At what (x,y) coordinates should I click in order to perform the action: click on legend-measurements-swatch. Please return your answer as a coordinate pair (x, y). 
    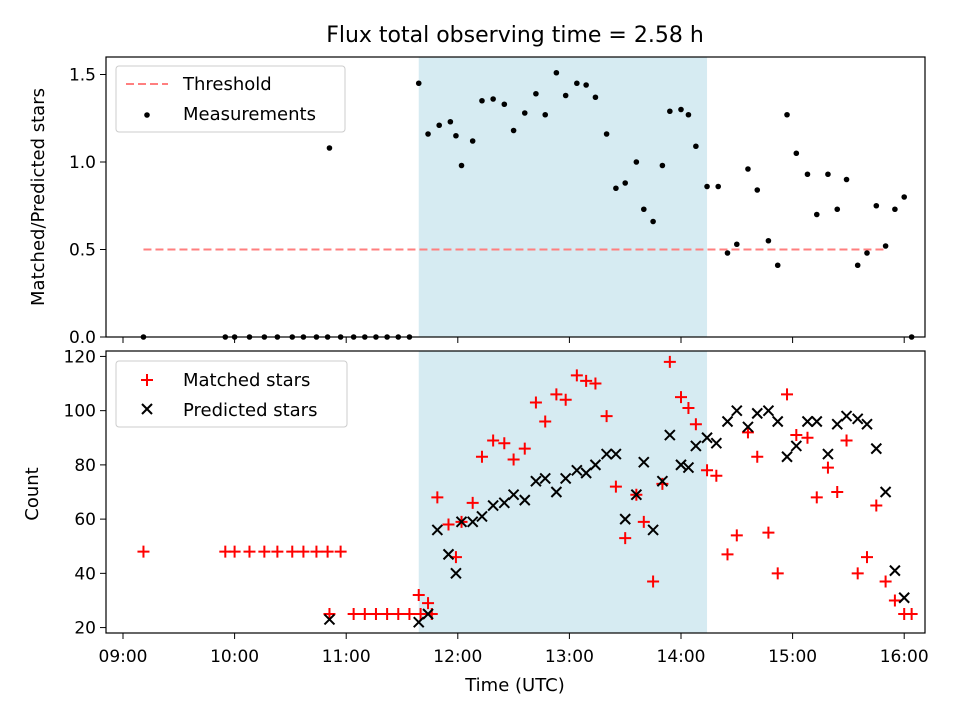
    Looking at the image, I should click on (147, 115).